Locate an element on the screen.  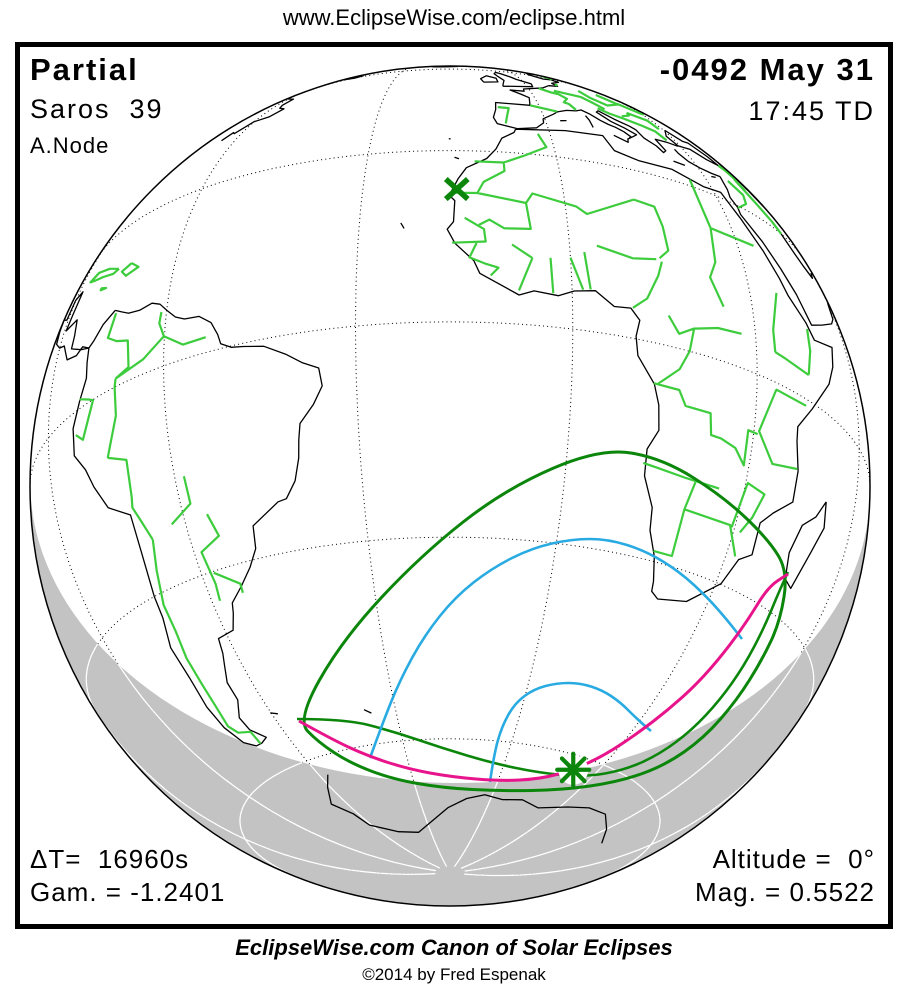
footer-copyright: ©2014 by Fred Espenak is located at coordinates (454, 974).